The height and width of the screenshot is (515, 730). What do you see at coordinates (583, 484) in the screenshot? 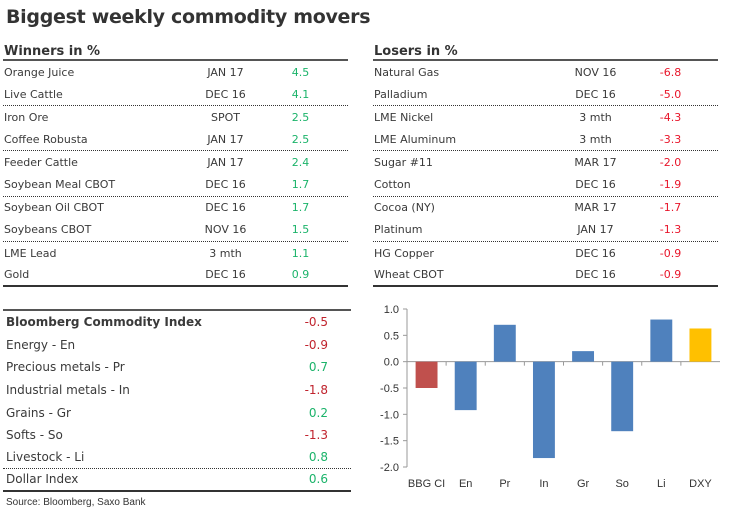
I see `x-tick-label: Gr` at bounding box center [583, 484].